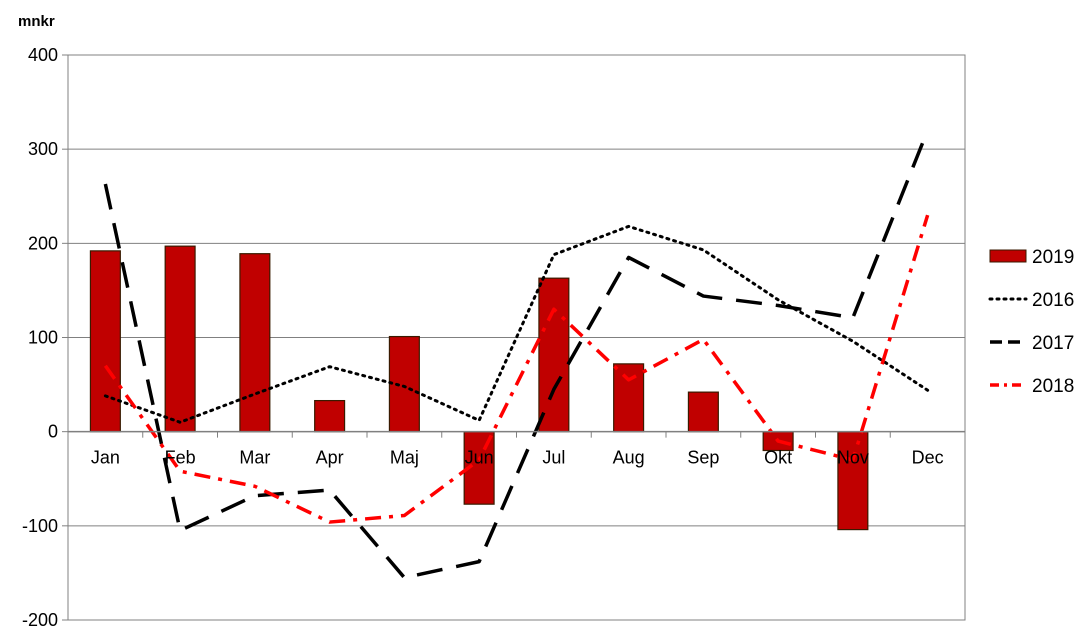 Image resolution: width=1082 pixels, height=628 pixels. What do you see at coordinates (629, 398) in the screenshot?
I see `bar-aug` at bounding box center [629, 398].